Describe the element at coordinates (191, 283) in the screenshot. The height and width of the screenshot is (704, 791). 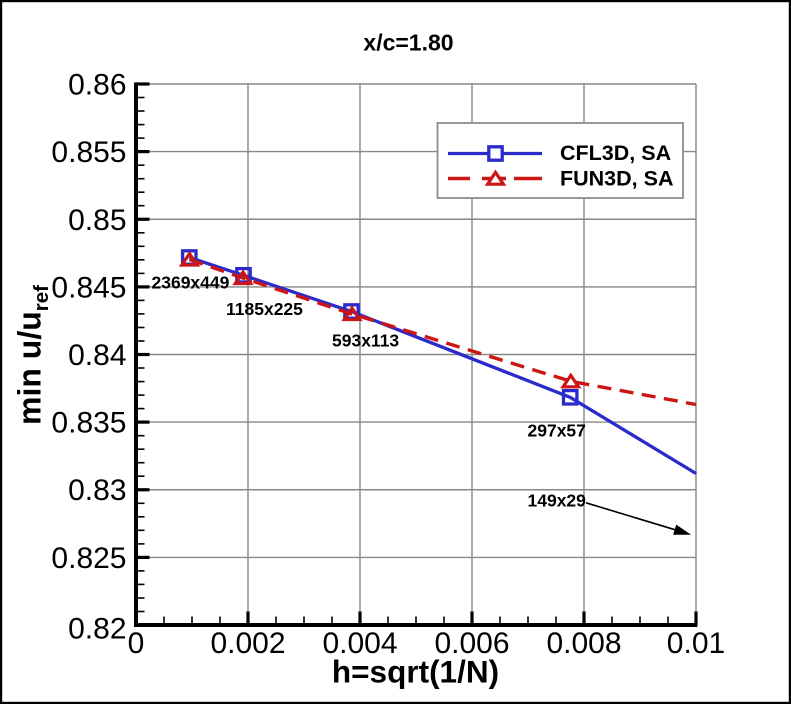
I see `svg-text: 2369x449` at that location.